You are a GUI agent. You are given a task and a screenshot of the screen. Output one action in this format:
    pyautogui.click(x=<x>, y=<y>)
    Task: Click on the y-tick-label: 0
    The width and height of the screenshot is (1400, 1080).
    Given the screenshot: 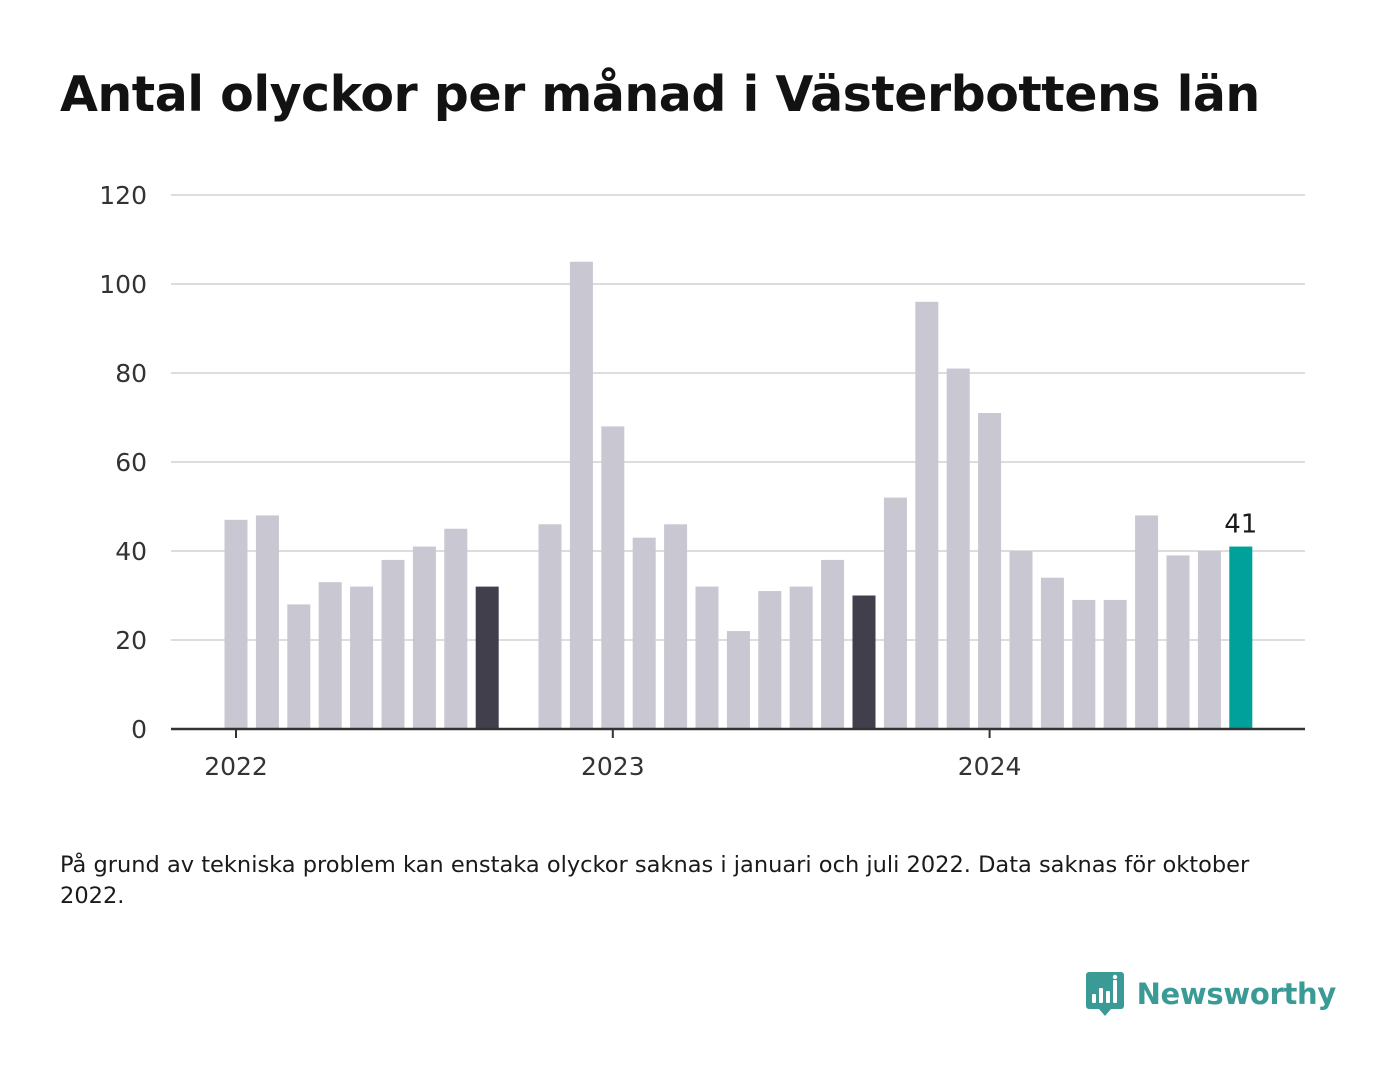 What is the action you would take?
    pyautogui.click(x=139, y=729)
    